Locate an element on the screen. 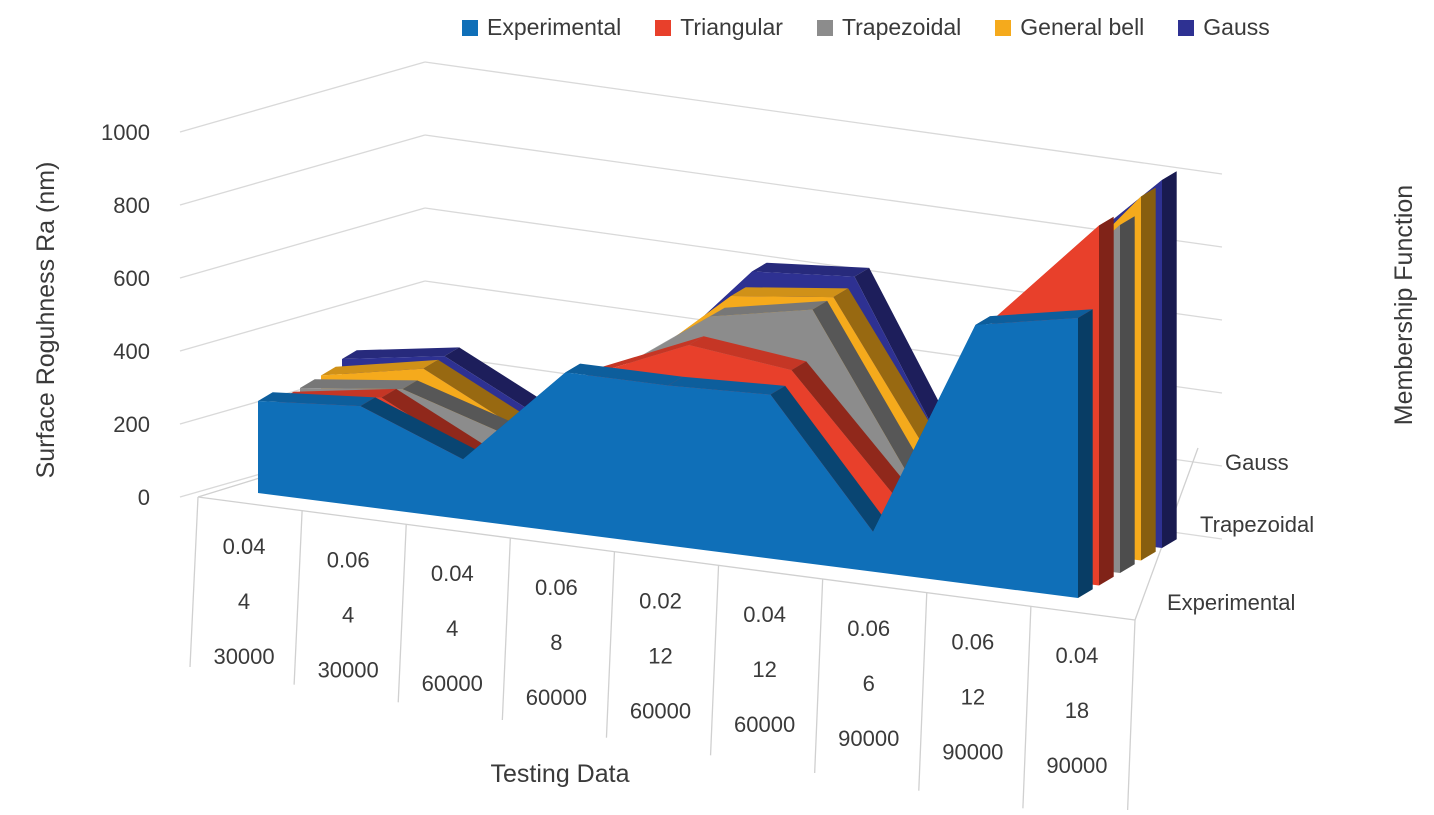 Image resolution: width=1434 pixels, height=815 pixels. y-tick-label: 0 is located at coordinates (144, 497).